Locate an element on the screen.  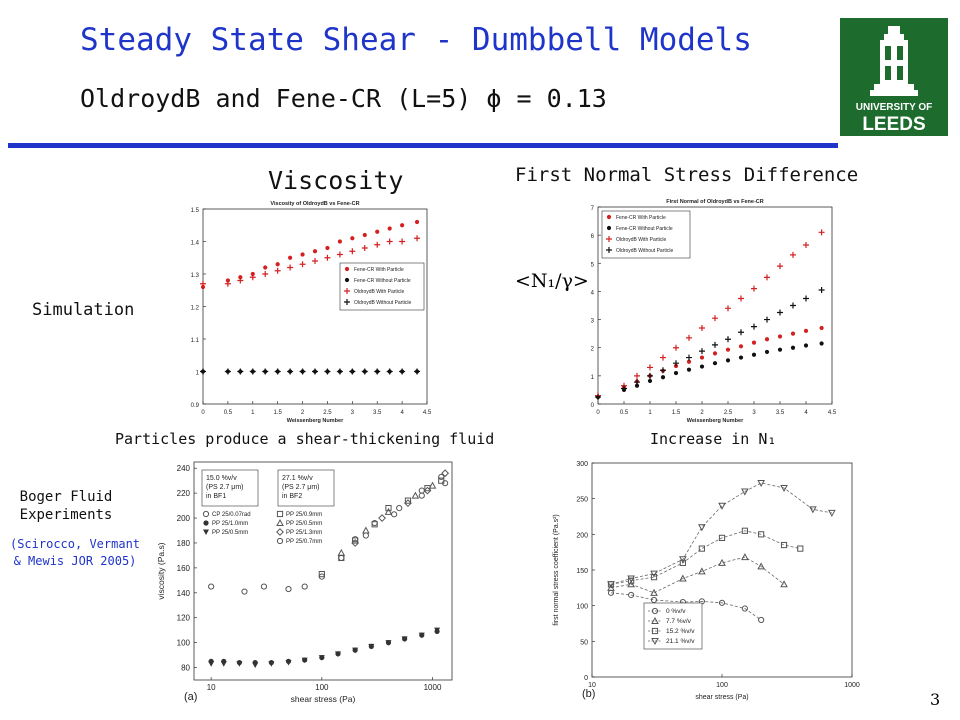
legend: 0 %v/v 7.7 %v/v 15.2 %v/v 21.1 %v/v is located at coordinates (673, 626).